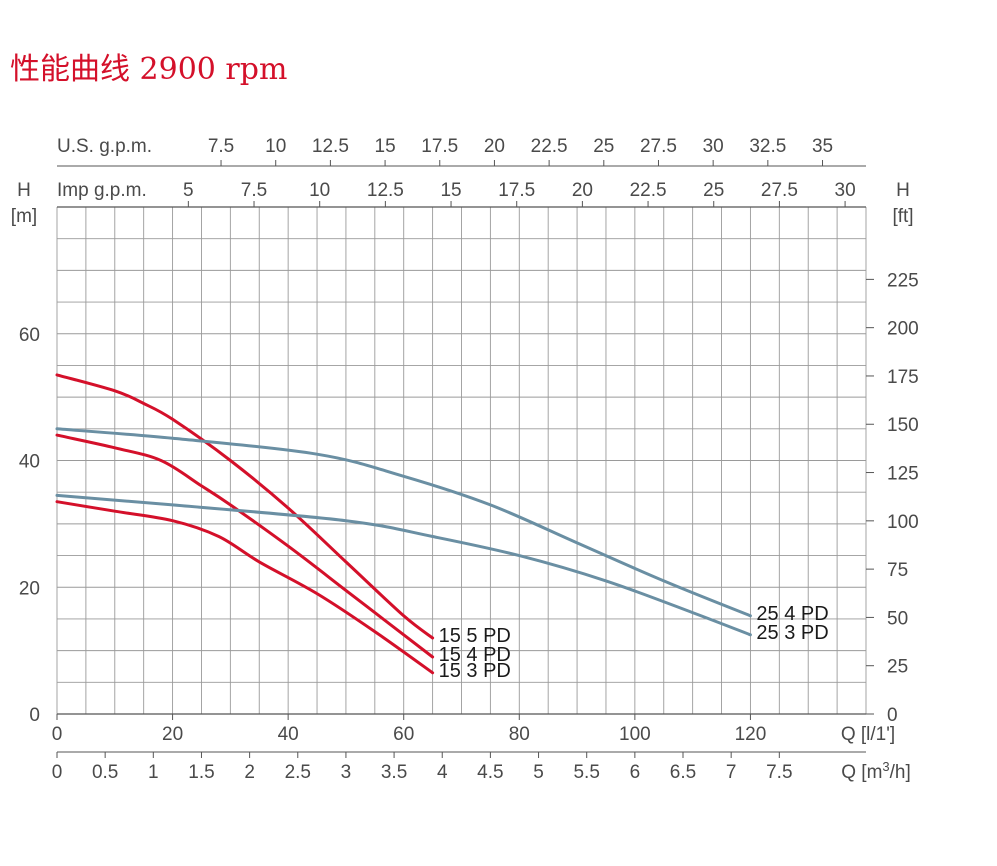 The height and width of the screenshot is (866, 997). I want to click on series-line-15-4-pd, so click(245, 546).